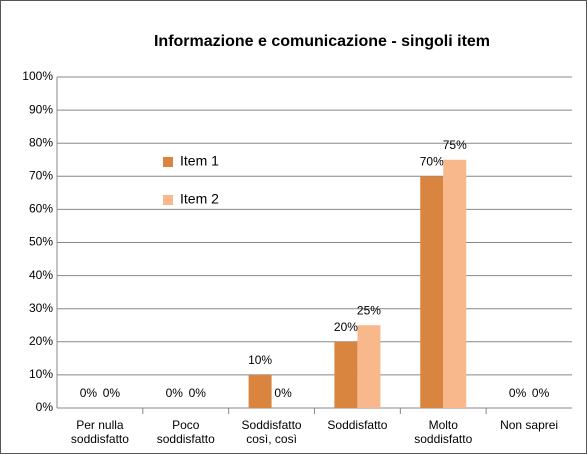 This screenshot has width=587, height=454. I want to click on y-tick-label: 60%, so click(41, 209).